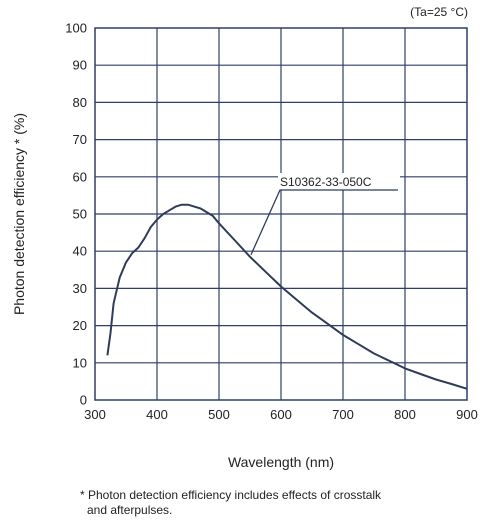  What do you see at coordinates (80, 362) in the screenshot?
I see `y-tick-label: 10` at bounding box center [80, 362].